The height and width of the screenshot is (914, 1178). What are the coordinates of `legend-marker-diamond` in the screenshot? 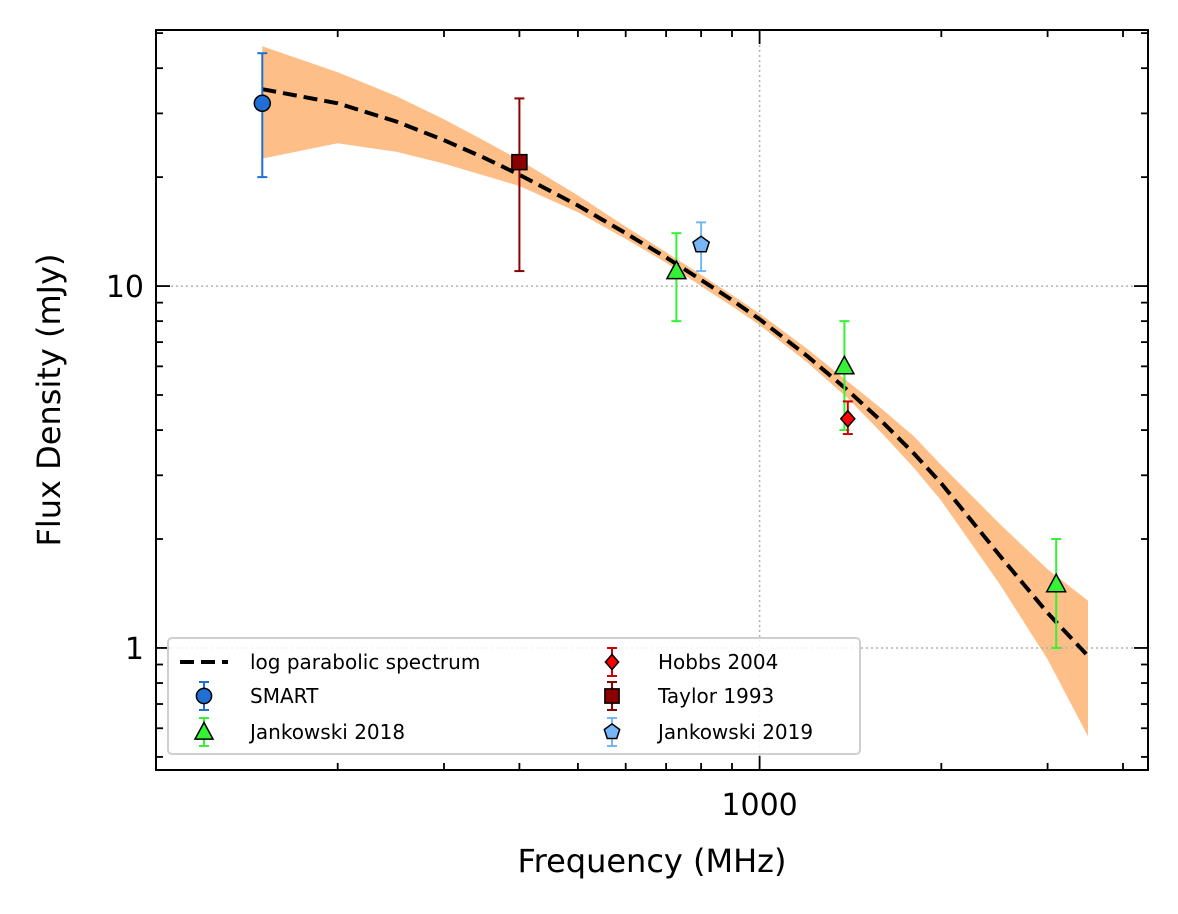 It's located at (612, 662).